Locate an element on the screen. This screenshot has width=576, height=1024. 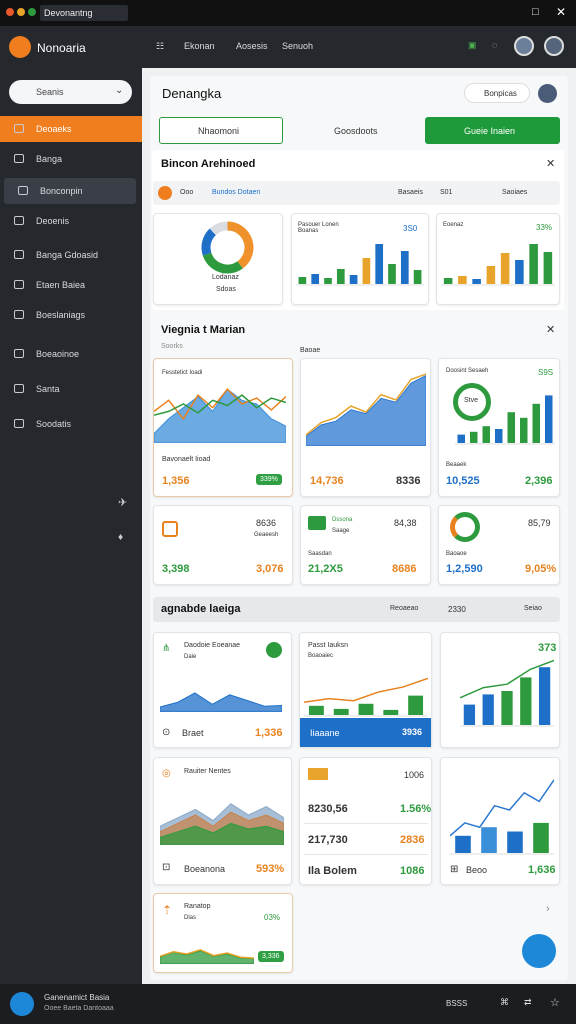
card-value: S9S is located at coordinates (546, 372).